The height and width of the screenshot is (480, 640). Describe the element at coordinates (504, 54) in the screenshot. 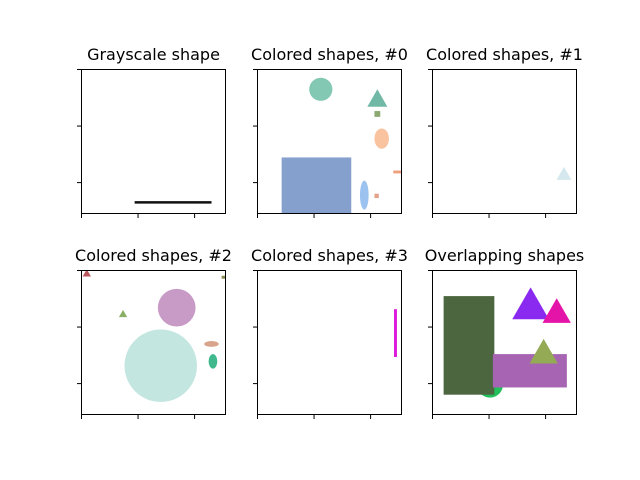

I see `subplot-title: Colored shapes, #1` at that location.